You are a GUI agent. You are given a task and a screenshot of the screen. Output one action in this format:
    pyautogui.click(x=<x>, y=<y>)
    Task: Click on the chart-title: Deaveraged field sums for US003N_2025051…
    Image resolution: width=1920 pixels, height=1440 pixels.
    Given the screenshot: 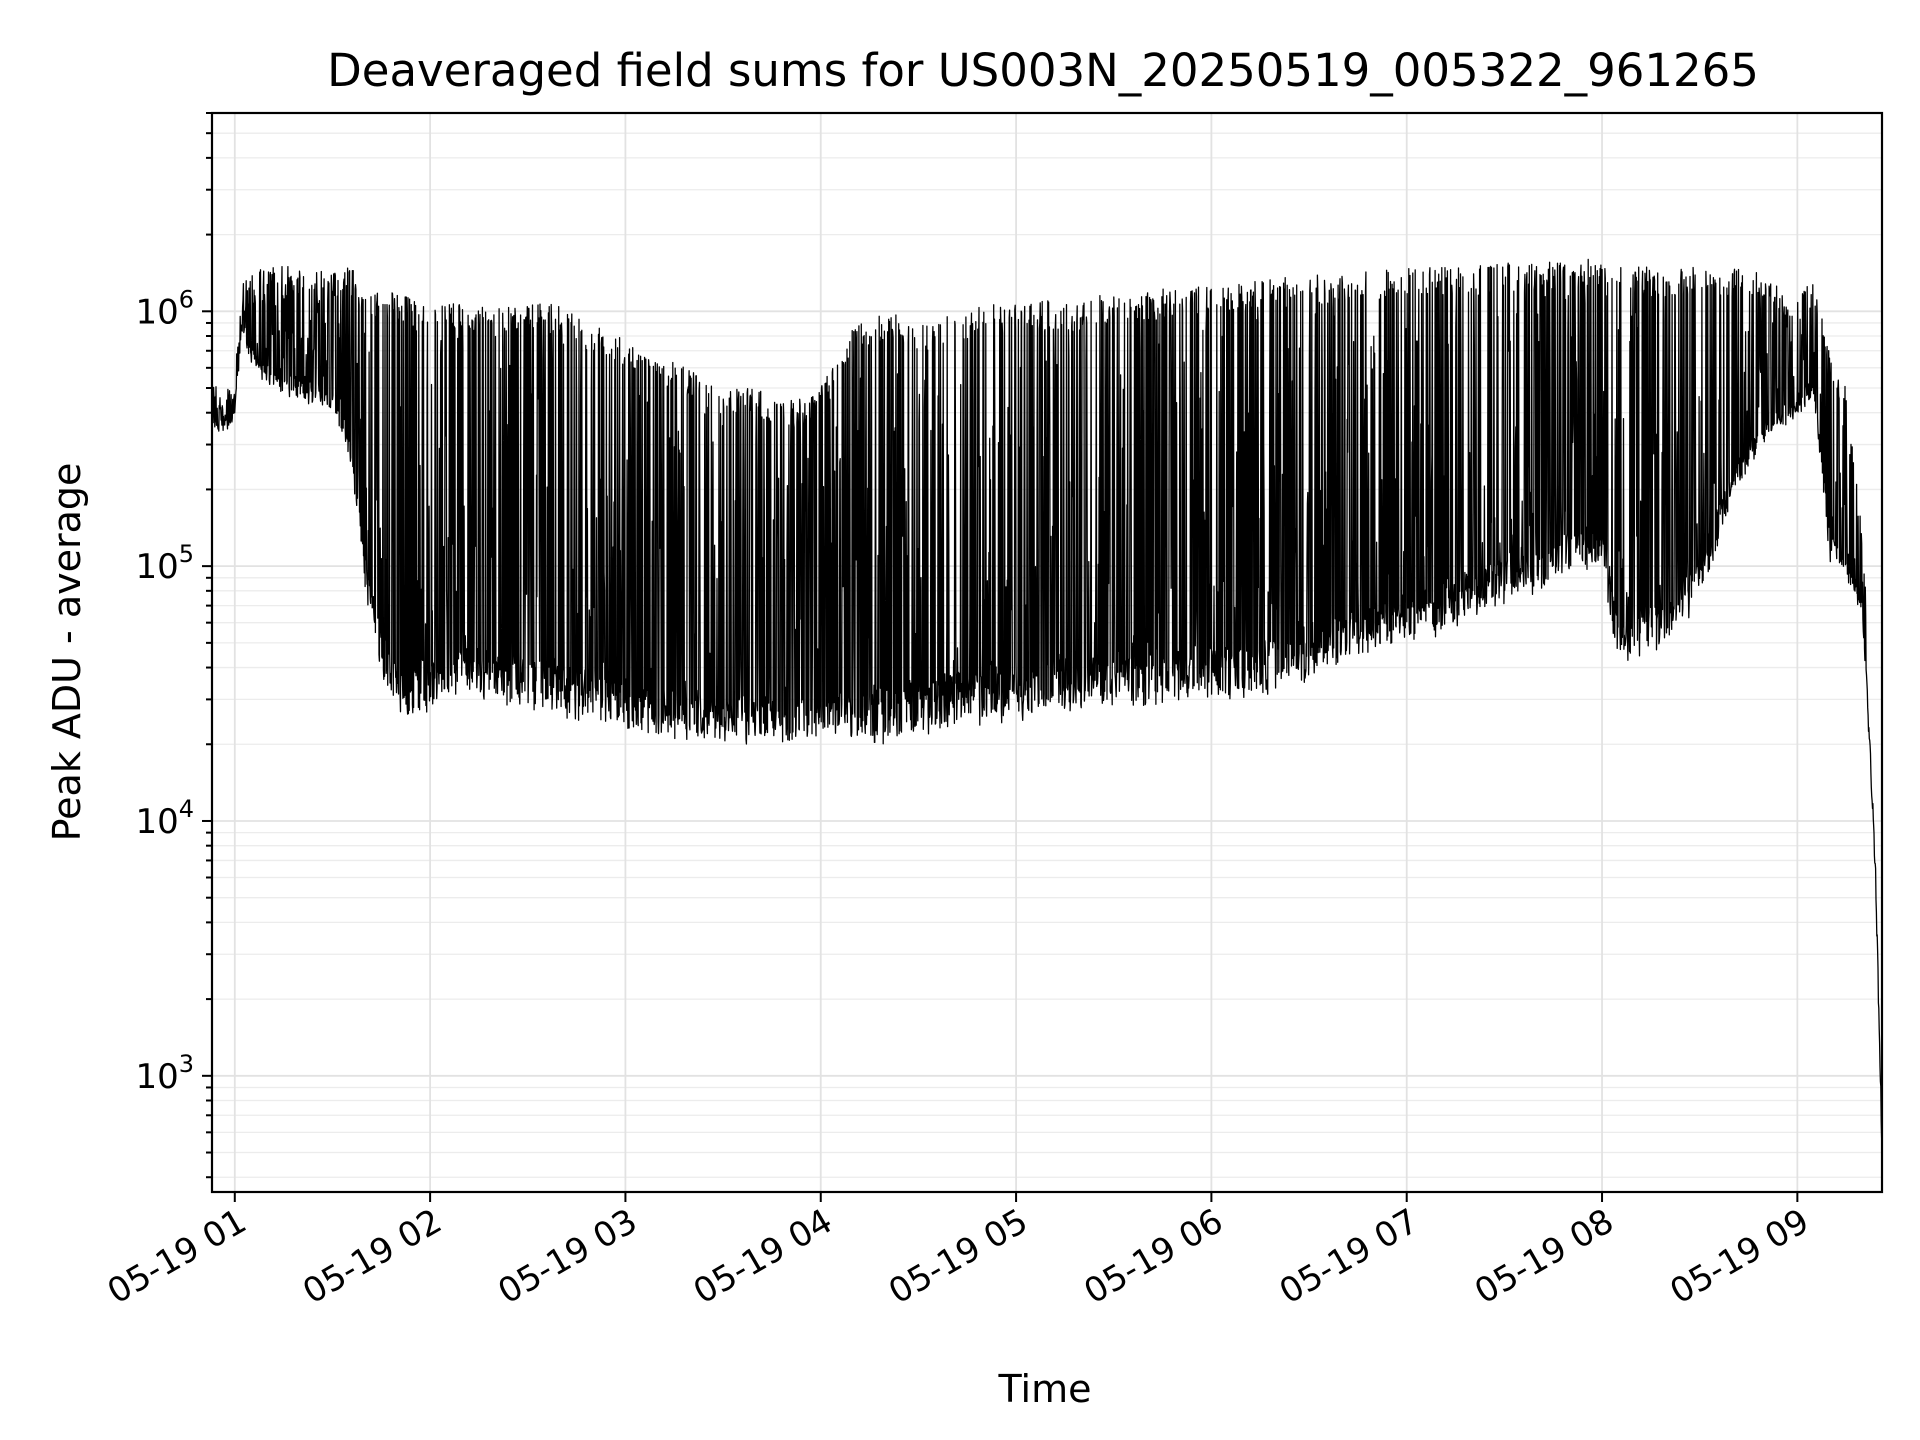 What is the action you would take?
    pyautogui.click(x=1043, y=70)
    